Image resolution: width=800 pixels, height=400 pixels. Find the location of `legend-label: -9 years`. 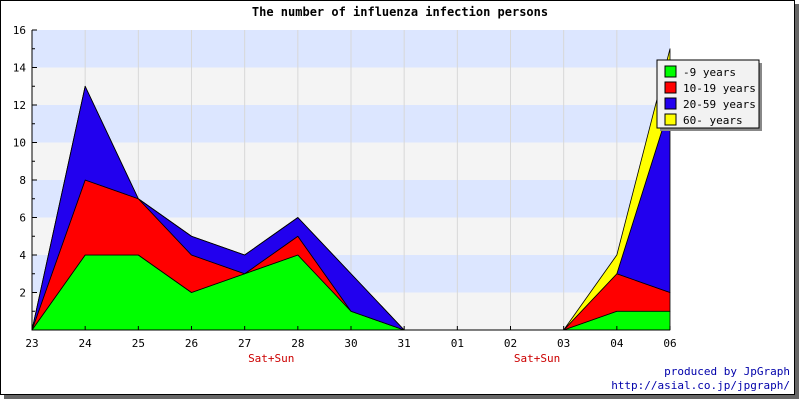

legend-label: -9 years is located at coordinates (709, 72).